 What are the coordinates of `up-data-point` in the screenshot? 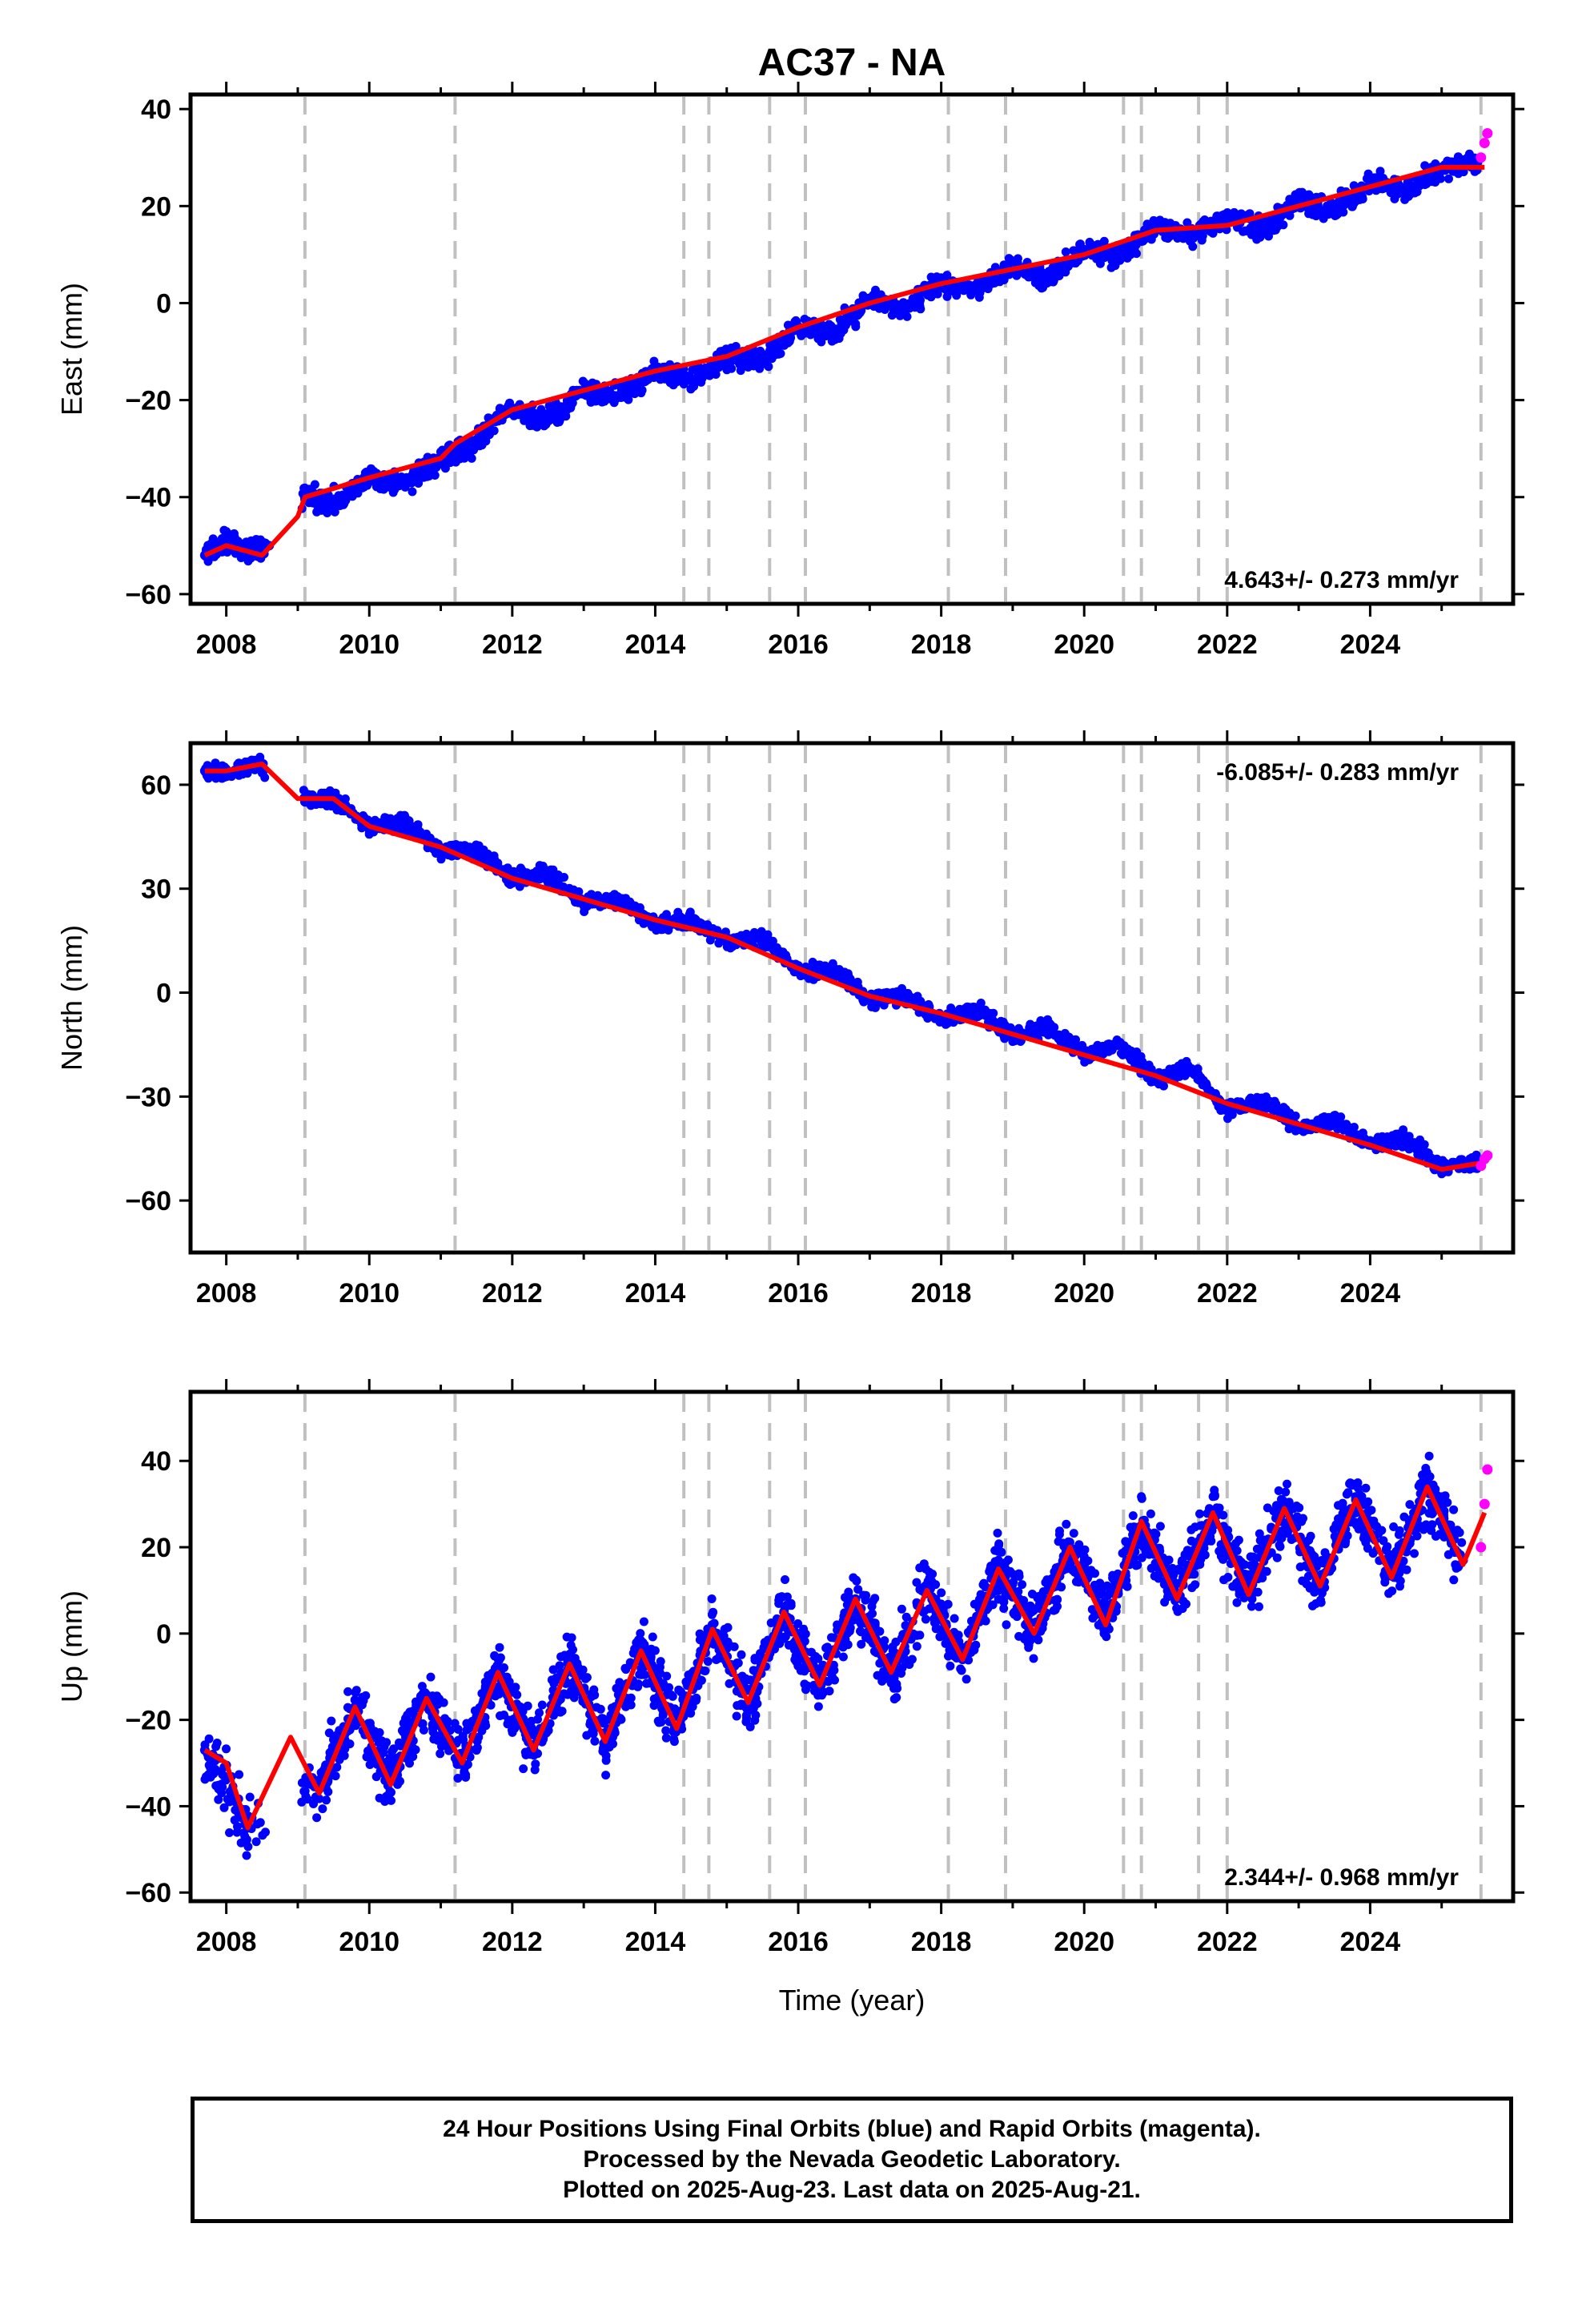 It's located at (712, 1625).